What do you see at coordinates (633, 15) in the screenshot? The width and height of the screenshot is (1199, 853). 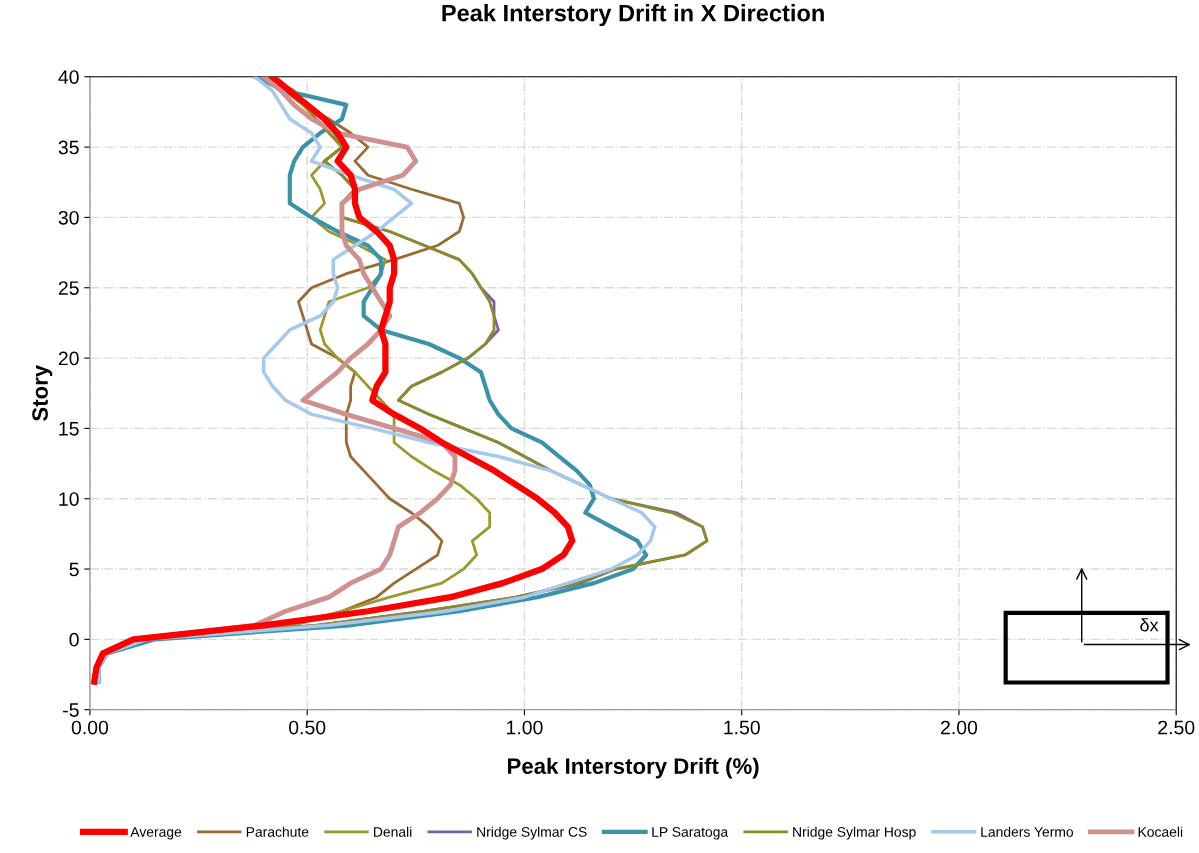 I see `chart-title: Peak Interstory Drift in X Direction` at bounding box center [633, 15].